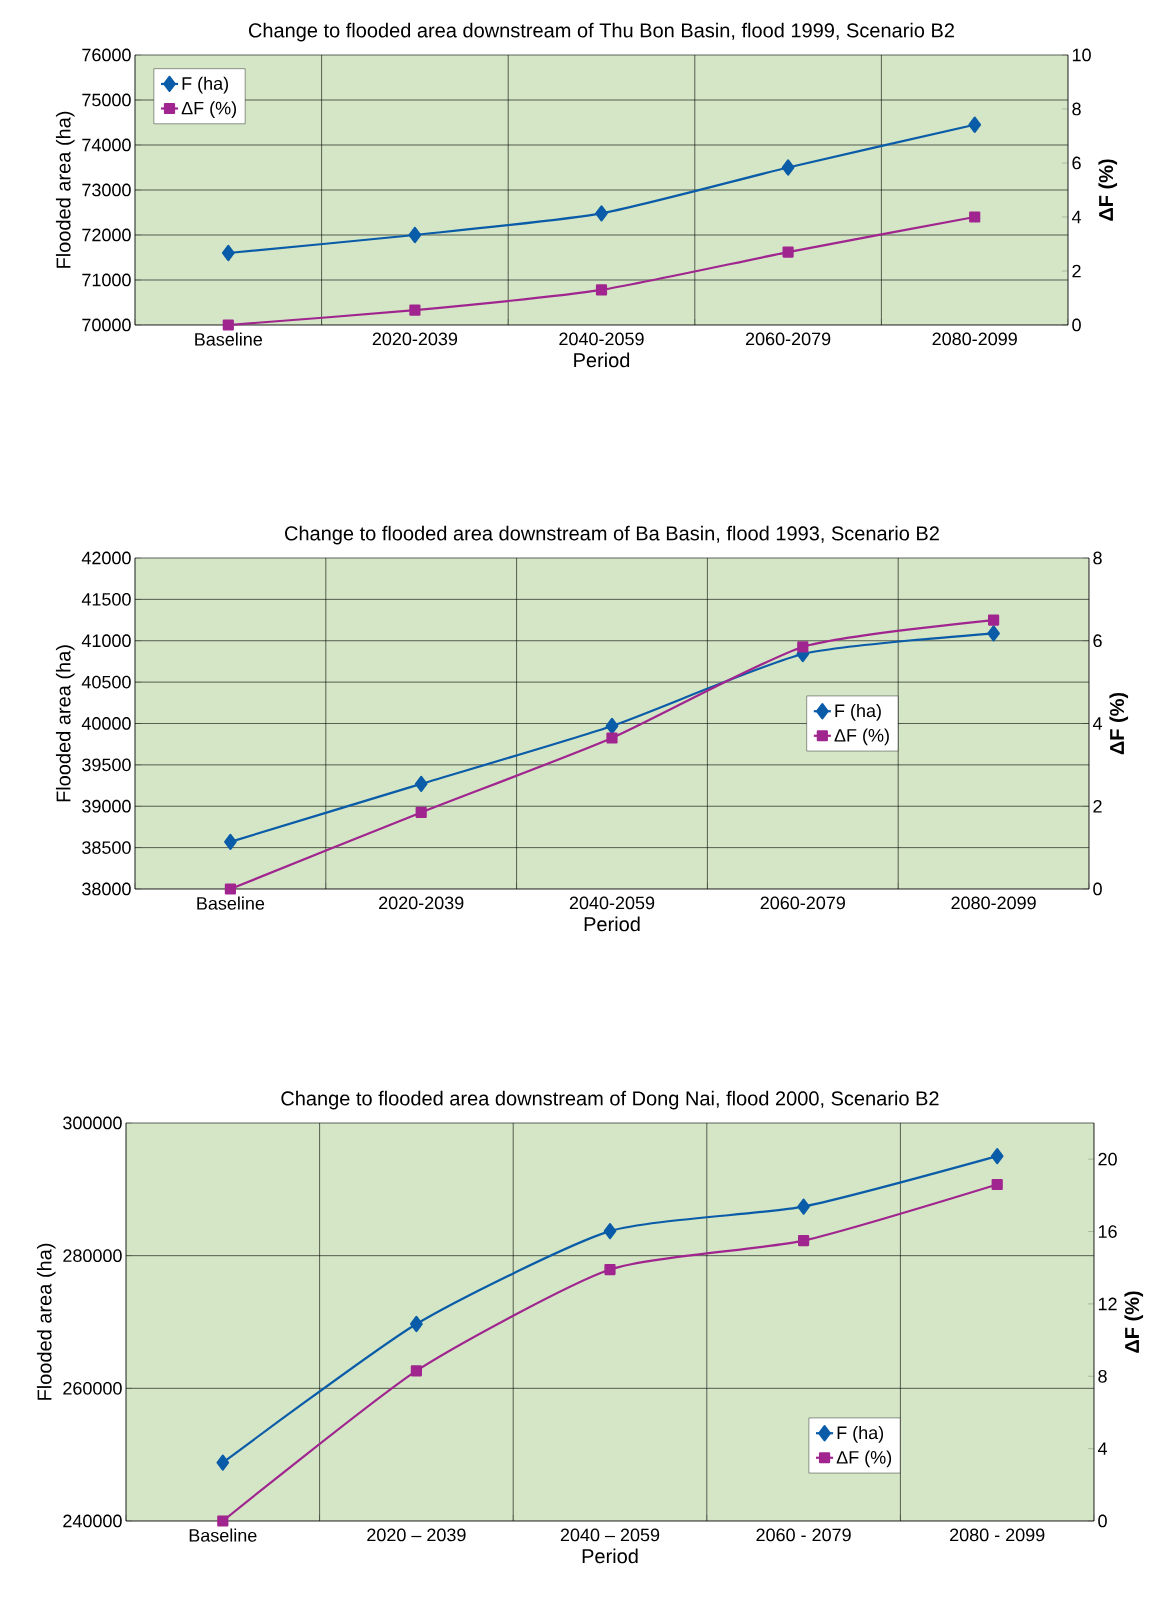 This screenshot has height=1618, width=1174. I want to click on y2-tick-label: 12, so click(1107, 1304).